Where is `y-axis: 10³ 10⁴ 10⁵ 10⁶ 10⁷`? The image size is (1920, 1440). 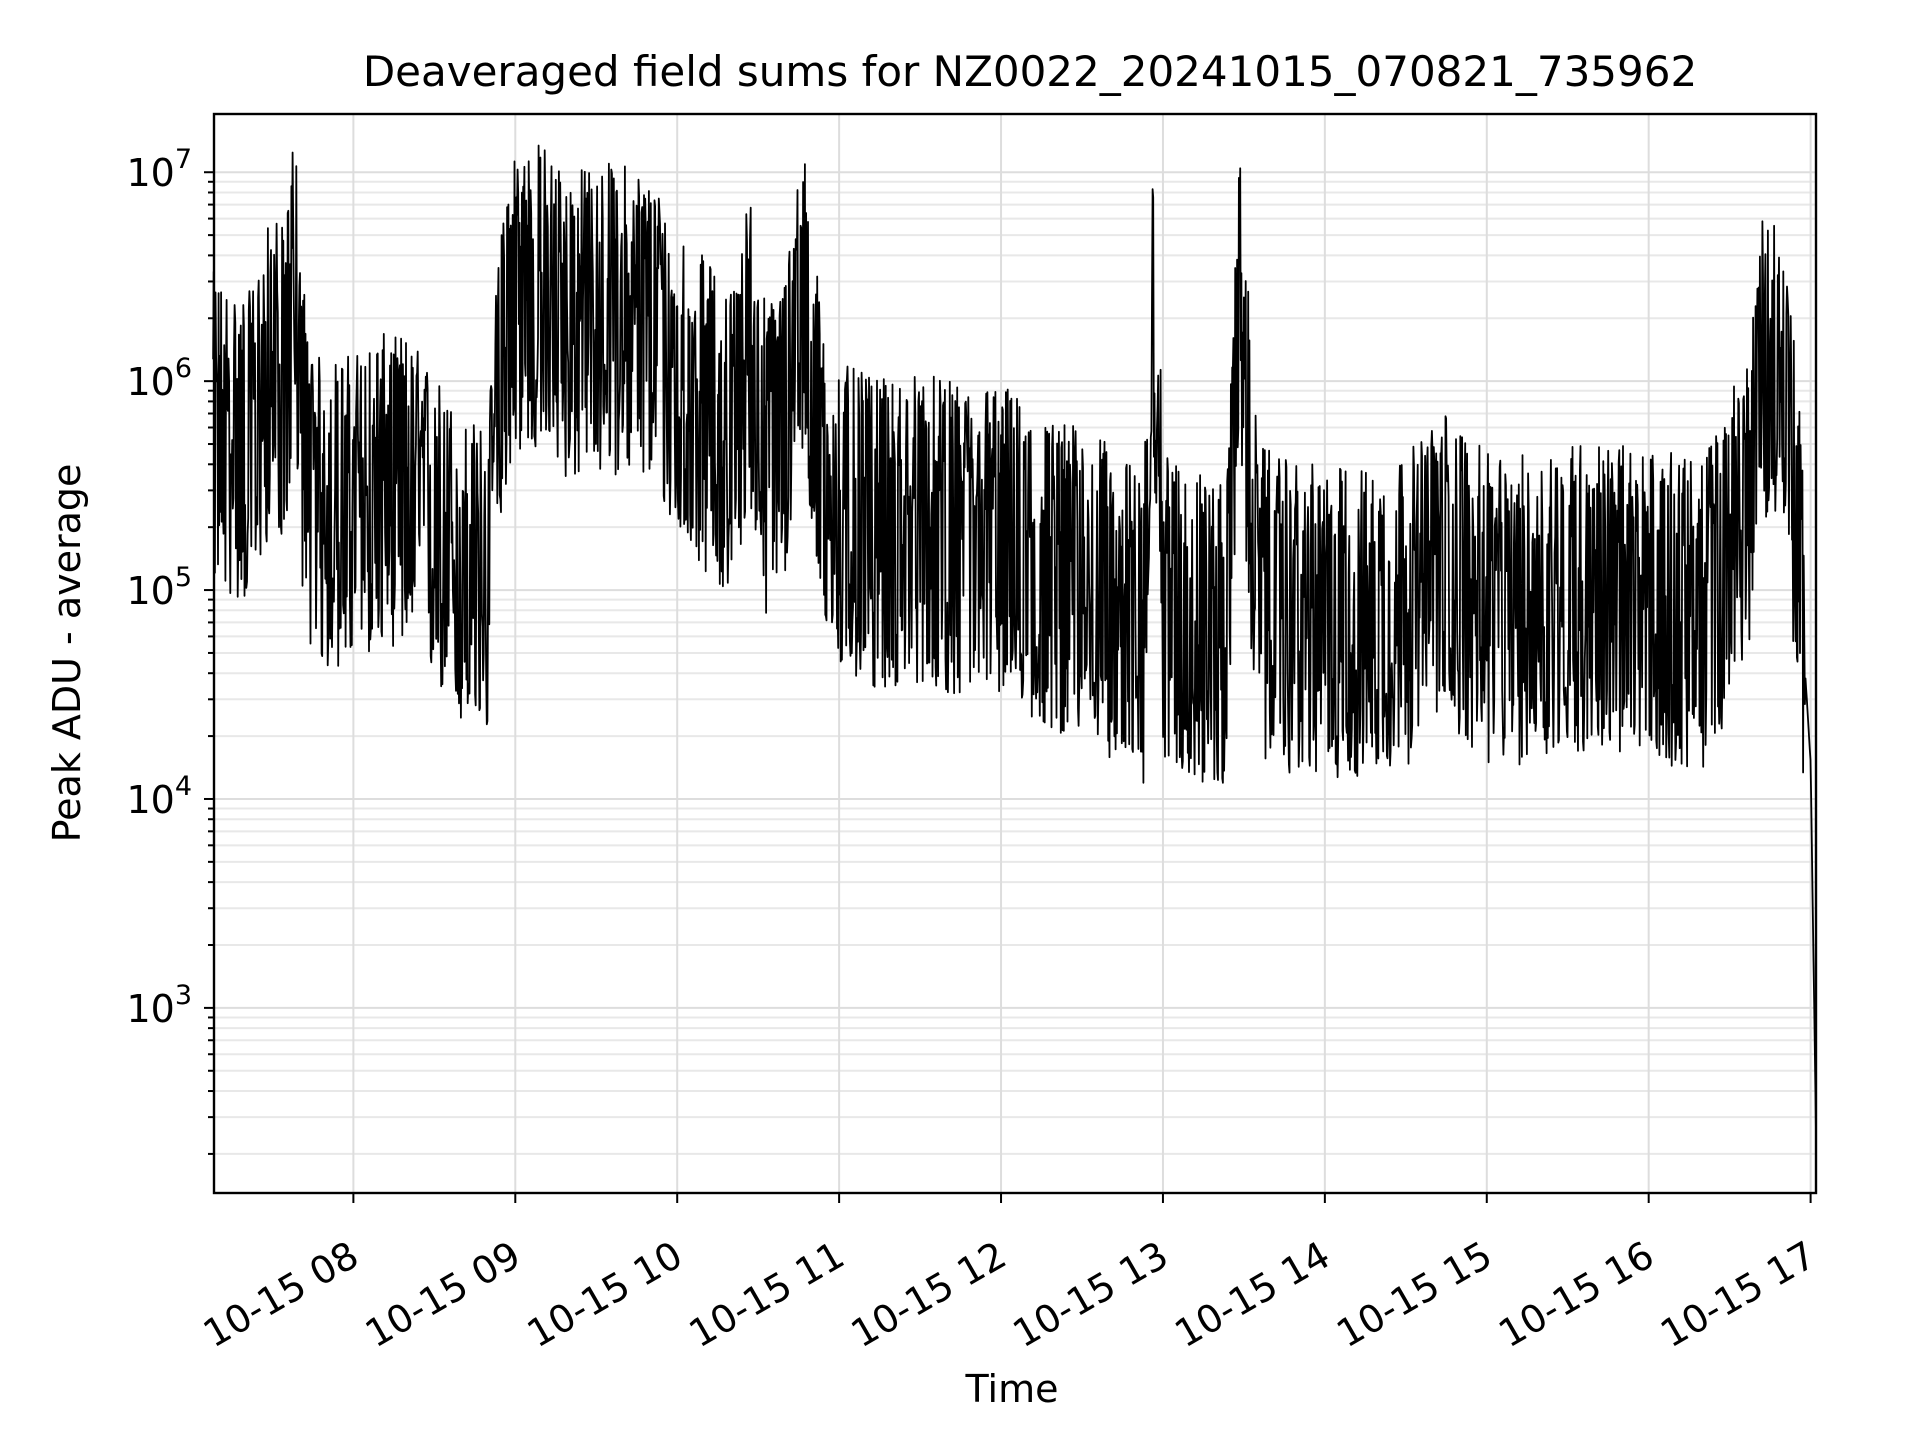 y-axis: 10³ 10⁴ 10⁵ 10⁶ 10⁷ is located at coordinates (170, 649).